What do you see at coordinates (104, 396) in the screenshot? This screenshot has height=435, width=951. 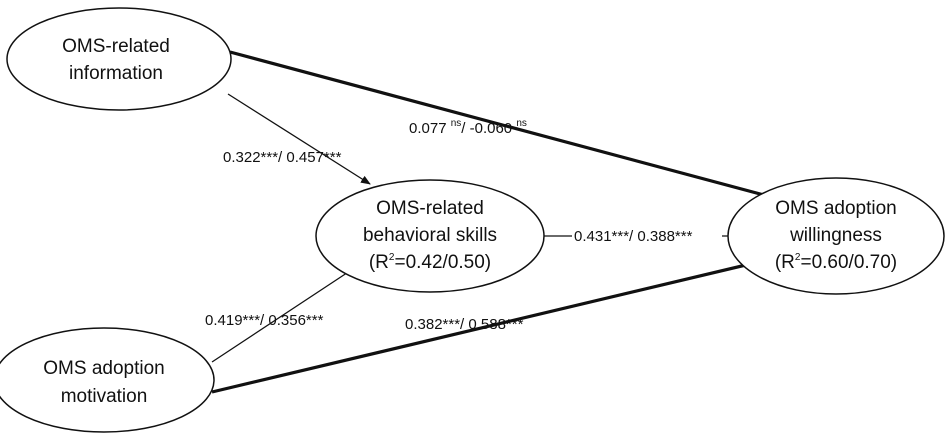 I see `node-motivation-line2: motivation` at bounding box center [104, 396].